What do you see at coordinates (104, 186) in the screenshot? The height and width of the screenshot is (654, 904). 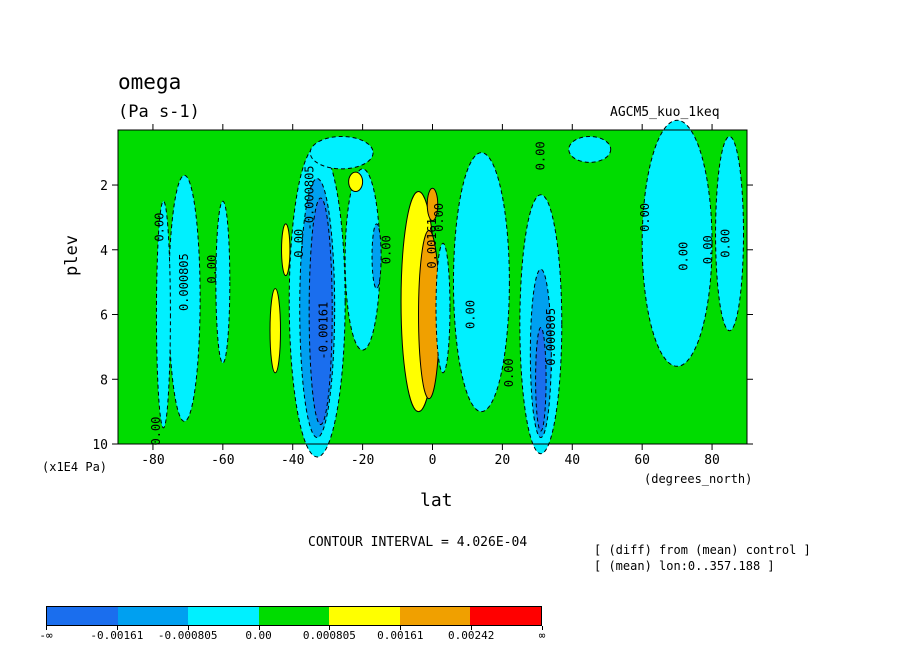 I see `y-tick-label-0: 2` at bounding box center [104, 186].